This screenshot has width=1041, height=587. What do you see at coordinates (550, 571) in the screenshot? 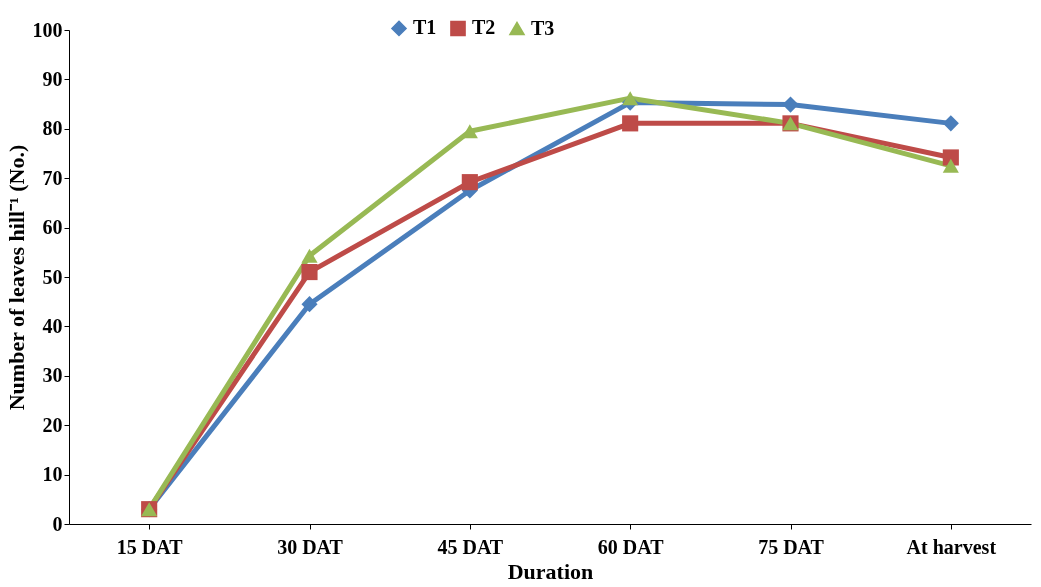
I see `x-axis-title: Duration` at bounding box center [550, 571].